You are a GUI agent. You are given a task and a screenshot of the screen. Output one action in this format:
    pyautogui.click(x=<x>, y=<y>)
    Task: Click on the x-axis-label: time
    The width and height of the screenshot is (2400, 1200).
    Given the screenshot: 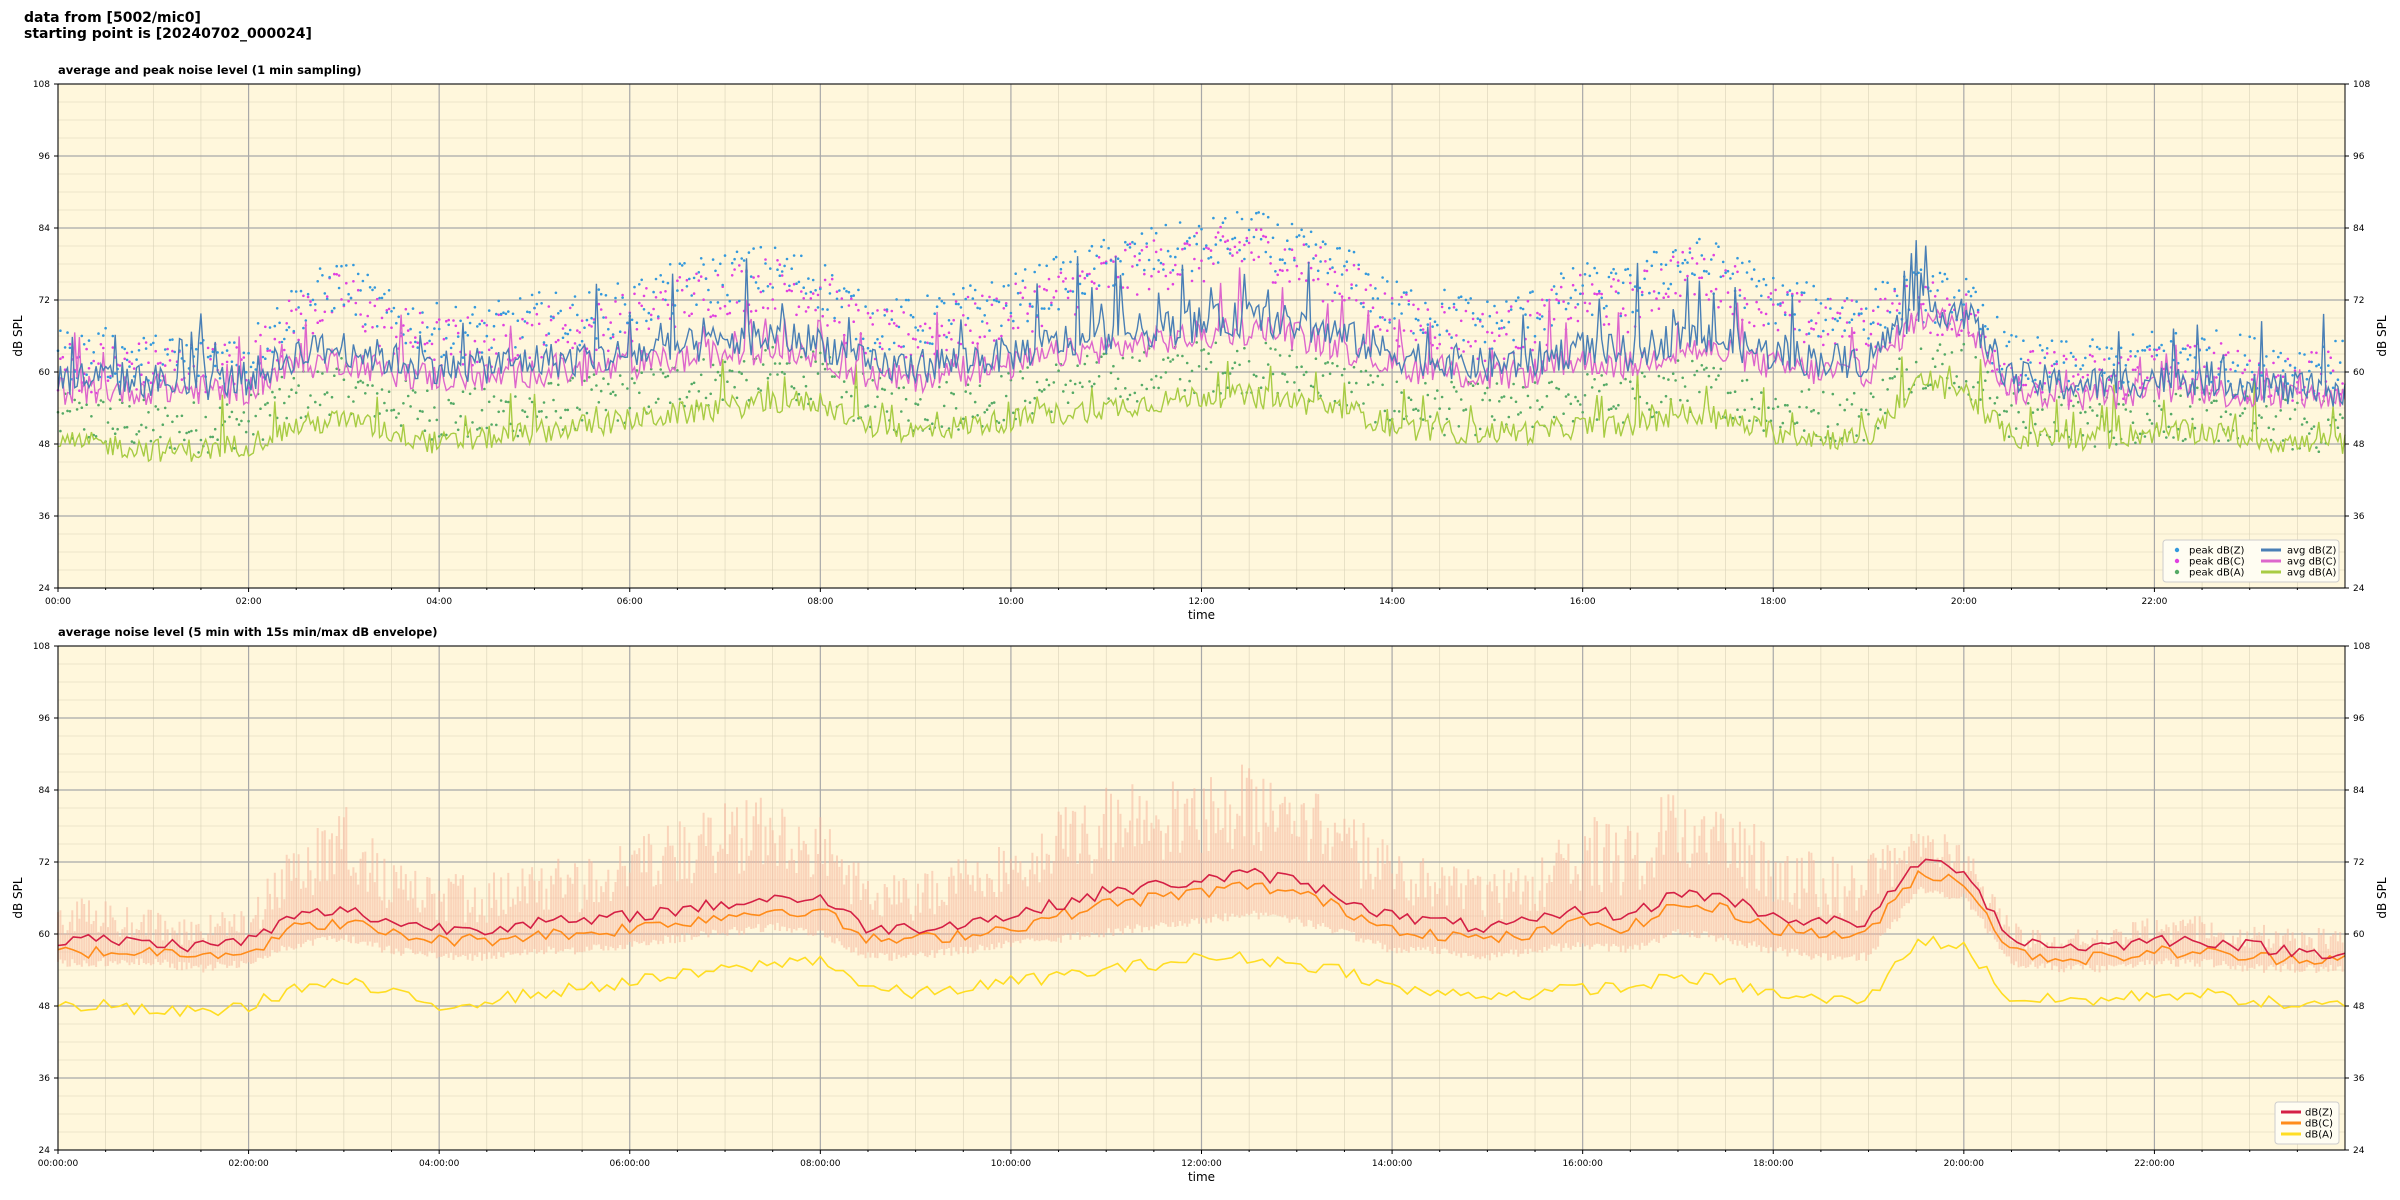 What is the action you would take?
    pyautogui.click(x=1201, y=615)
    